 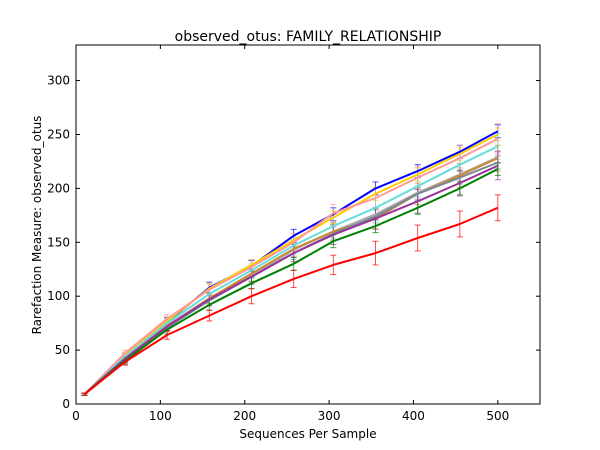 What do you see at coordinates (62, 350) in the screenshot?
I see `y-tick-label: 50` at bounding box center [62, 350].